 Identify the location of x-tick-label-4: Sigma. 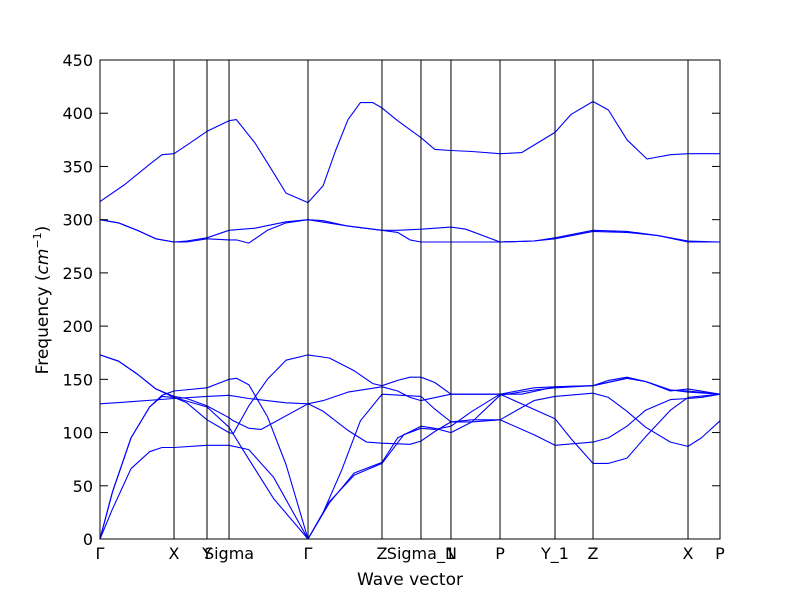
(229, 553).